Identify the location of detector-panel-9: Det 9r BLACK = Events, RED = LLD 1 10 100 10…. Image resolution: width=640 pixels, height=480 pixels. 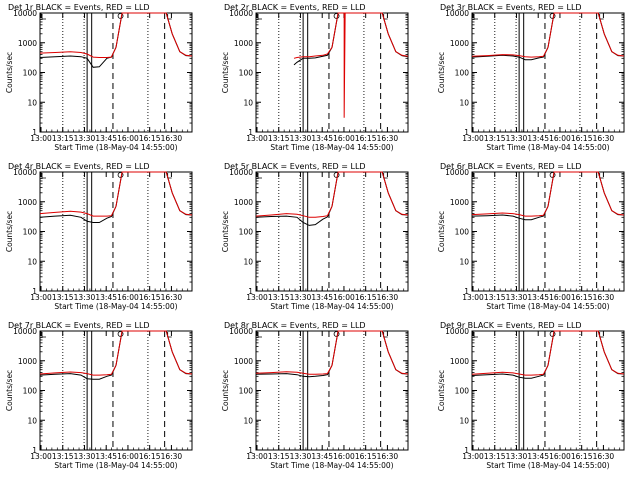
(531, 395).